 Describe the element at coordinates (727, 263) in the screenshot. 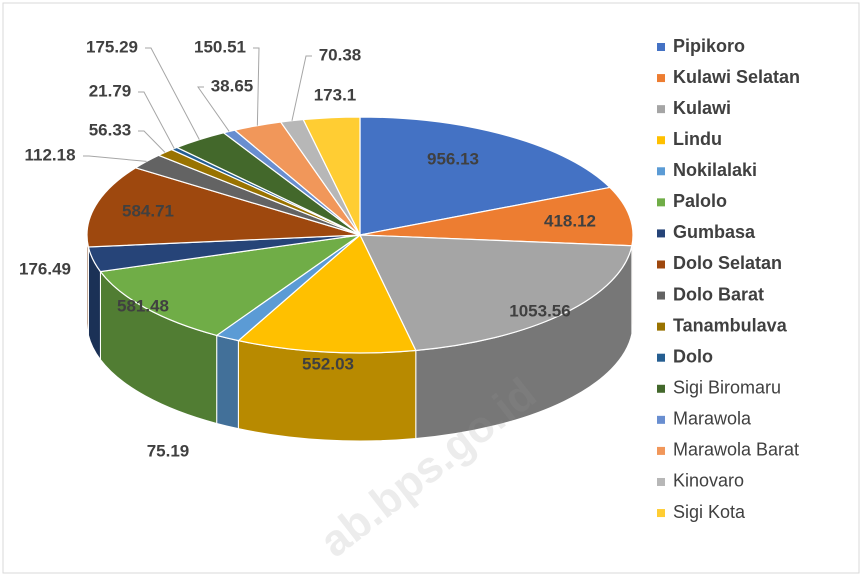

I see `legend-label: Dolo Selatan` at that location.